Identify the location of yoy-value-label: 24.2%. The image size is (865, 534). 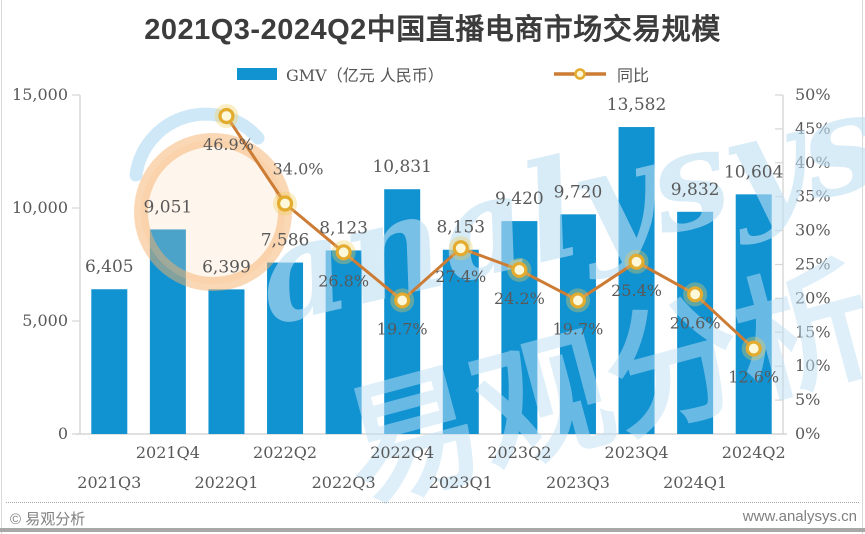
(519, 298).